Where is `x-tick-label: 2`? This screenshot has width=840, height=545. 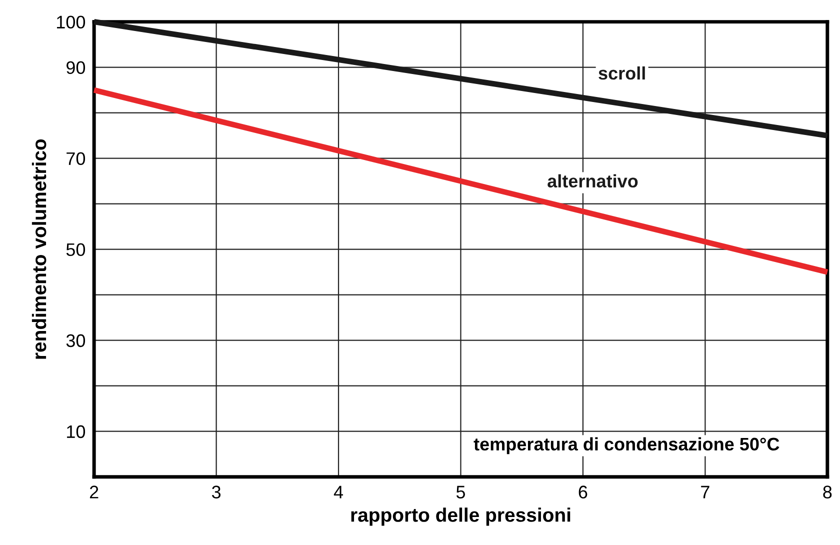 x-tick-label: 2 is located at coordinates (94, 492).